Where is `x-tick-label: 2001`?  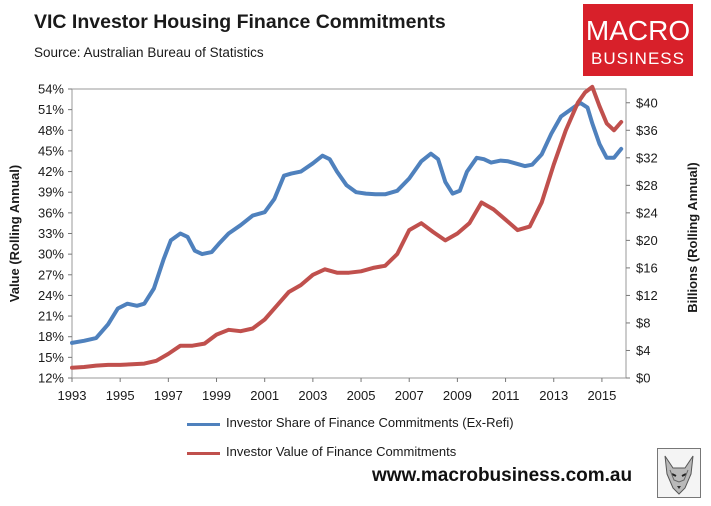 x-tick-label: 2001 is located at coordinates (264, 395).